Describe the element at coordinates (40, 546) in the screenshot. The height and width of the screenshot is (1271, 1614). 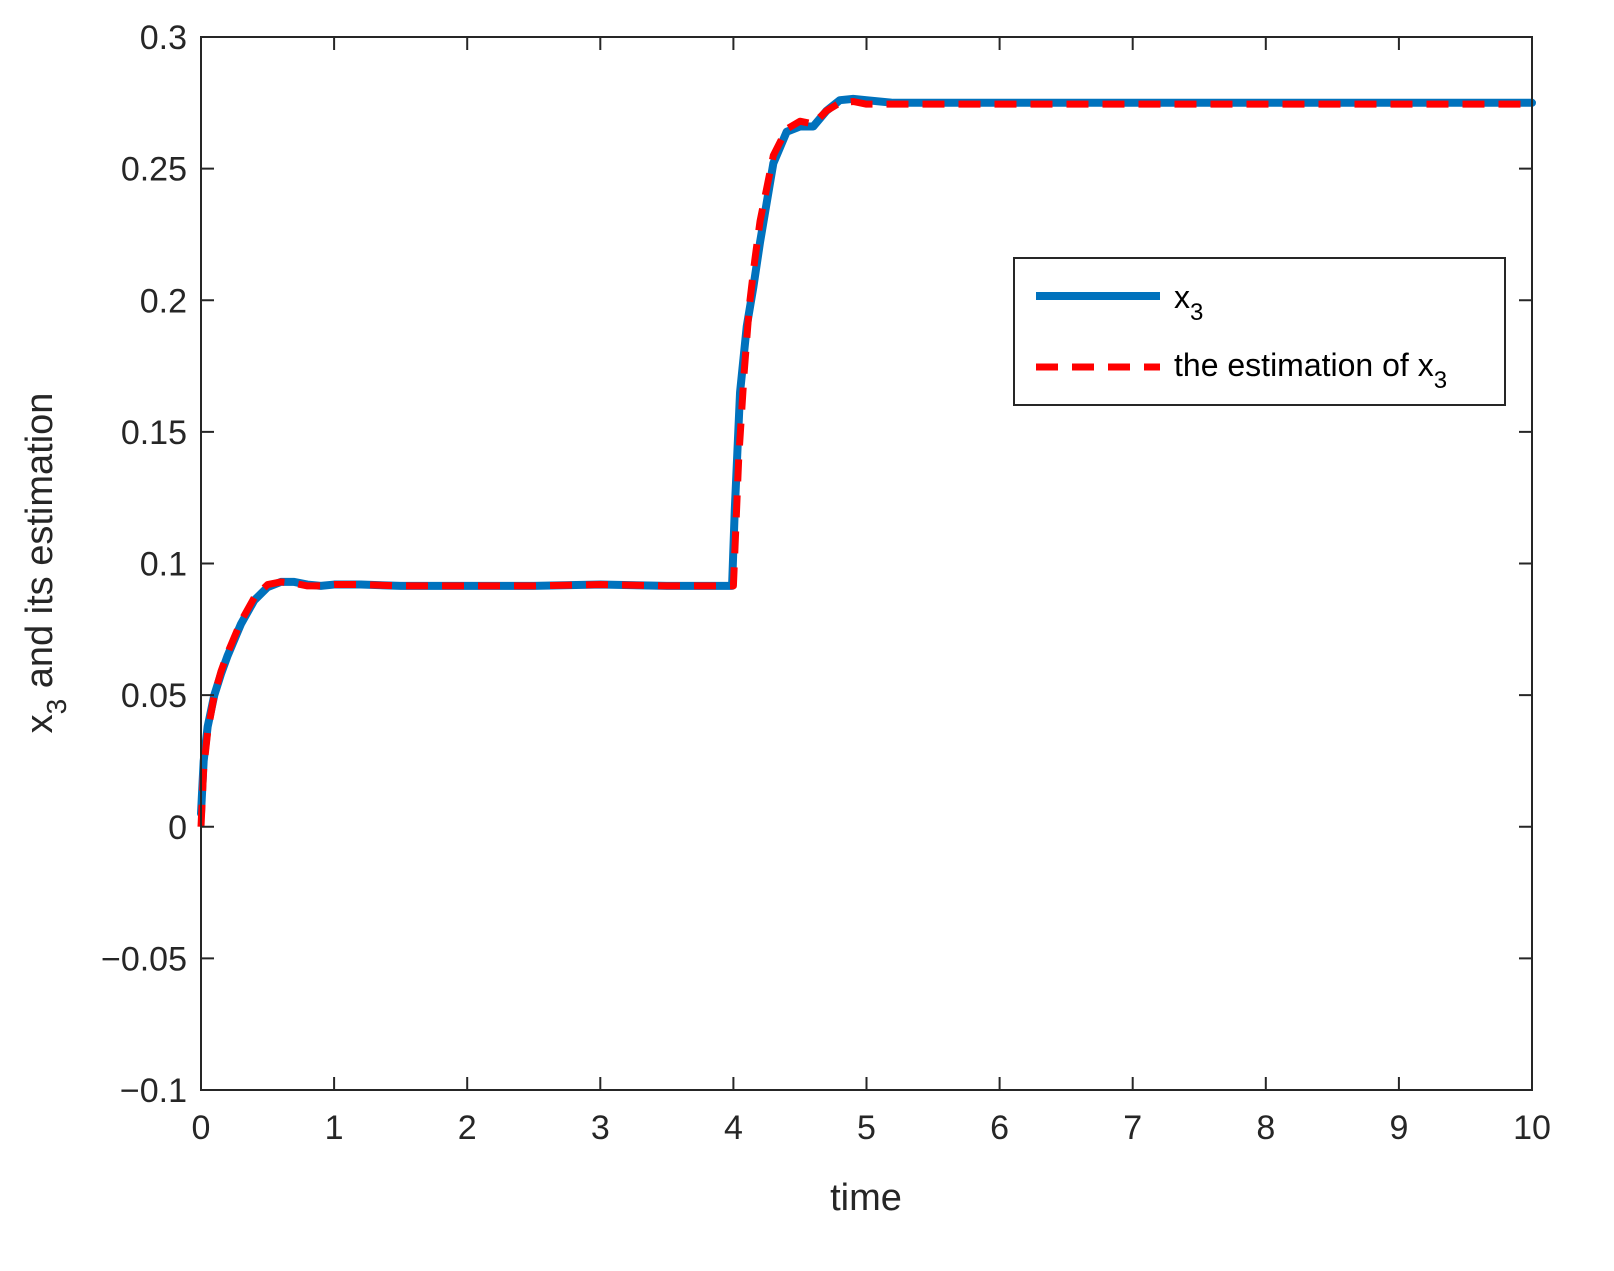
I see `y-axis-label-rest: and its estimation` at that location.